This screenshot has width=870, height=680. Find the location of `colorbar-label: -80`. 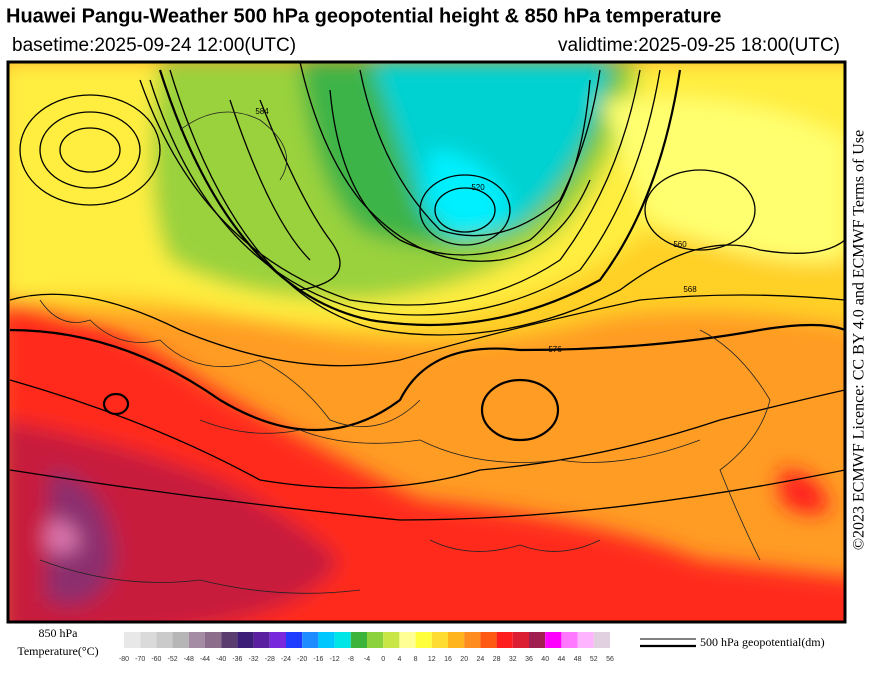

colorbar-label: -80 is located at coordinates (124, 659).